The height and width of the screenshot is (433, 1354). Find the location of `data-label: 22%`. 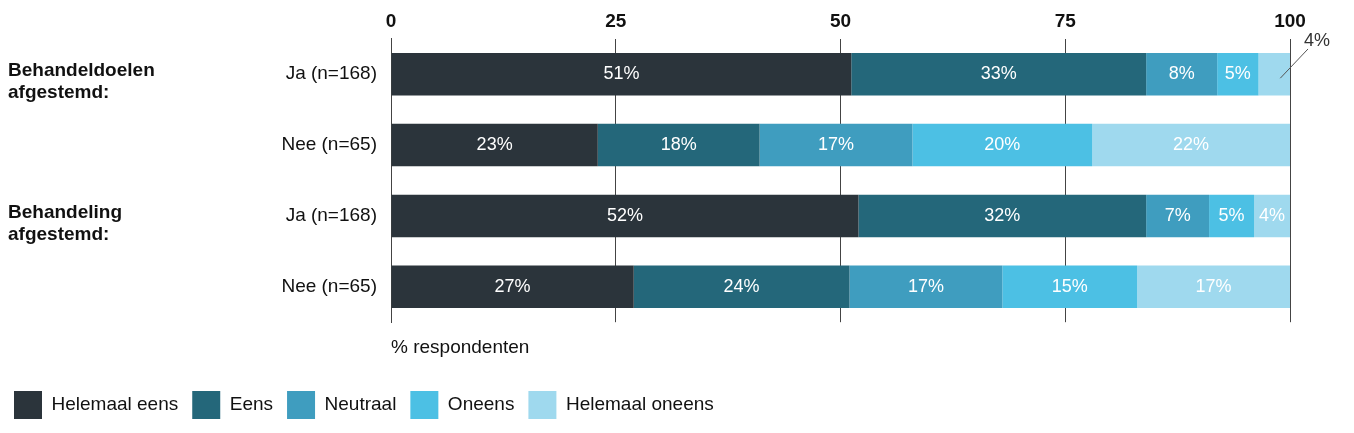

data-label: 22% is located at coordinates (1191, 144).